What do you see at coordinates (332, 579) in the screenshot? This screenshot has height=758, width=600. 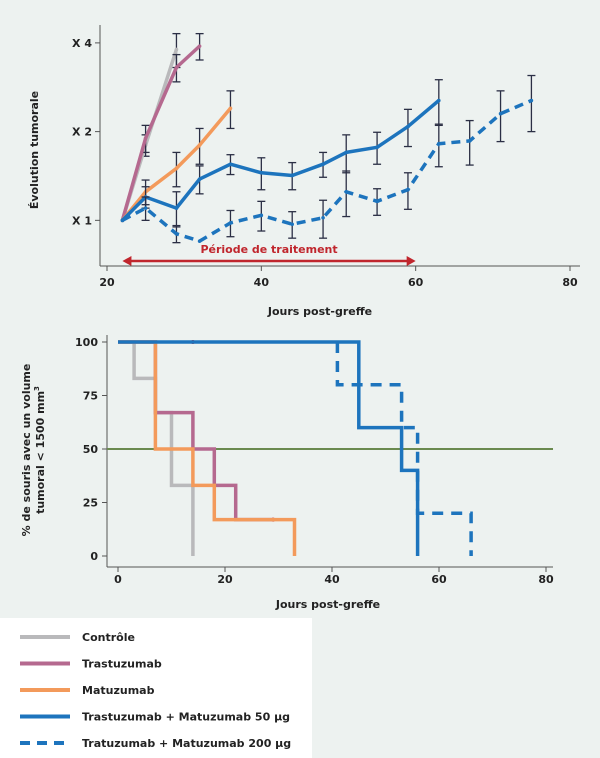 I see `bottom-x-tick-label: 40` at bounding box center [332, 579].